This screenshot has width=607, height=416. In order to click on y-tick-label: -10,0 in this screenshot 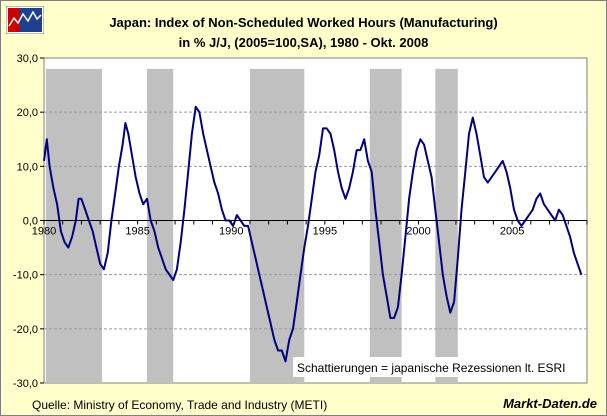, I will do `click(25, 276)`.